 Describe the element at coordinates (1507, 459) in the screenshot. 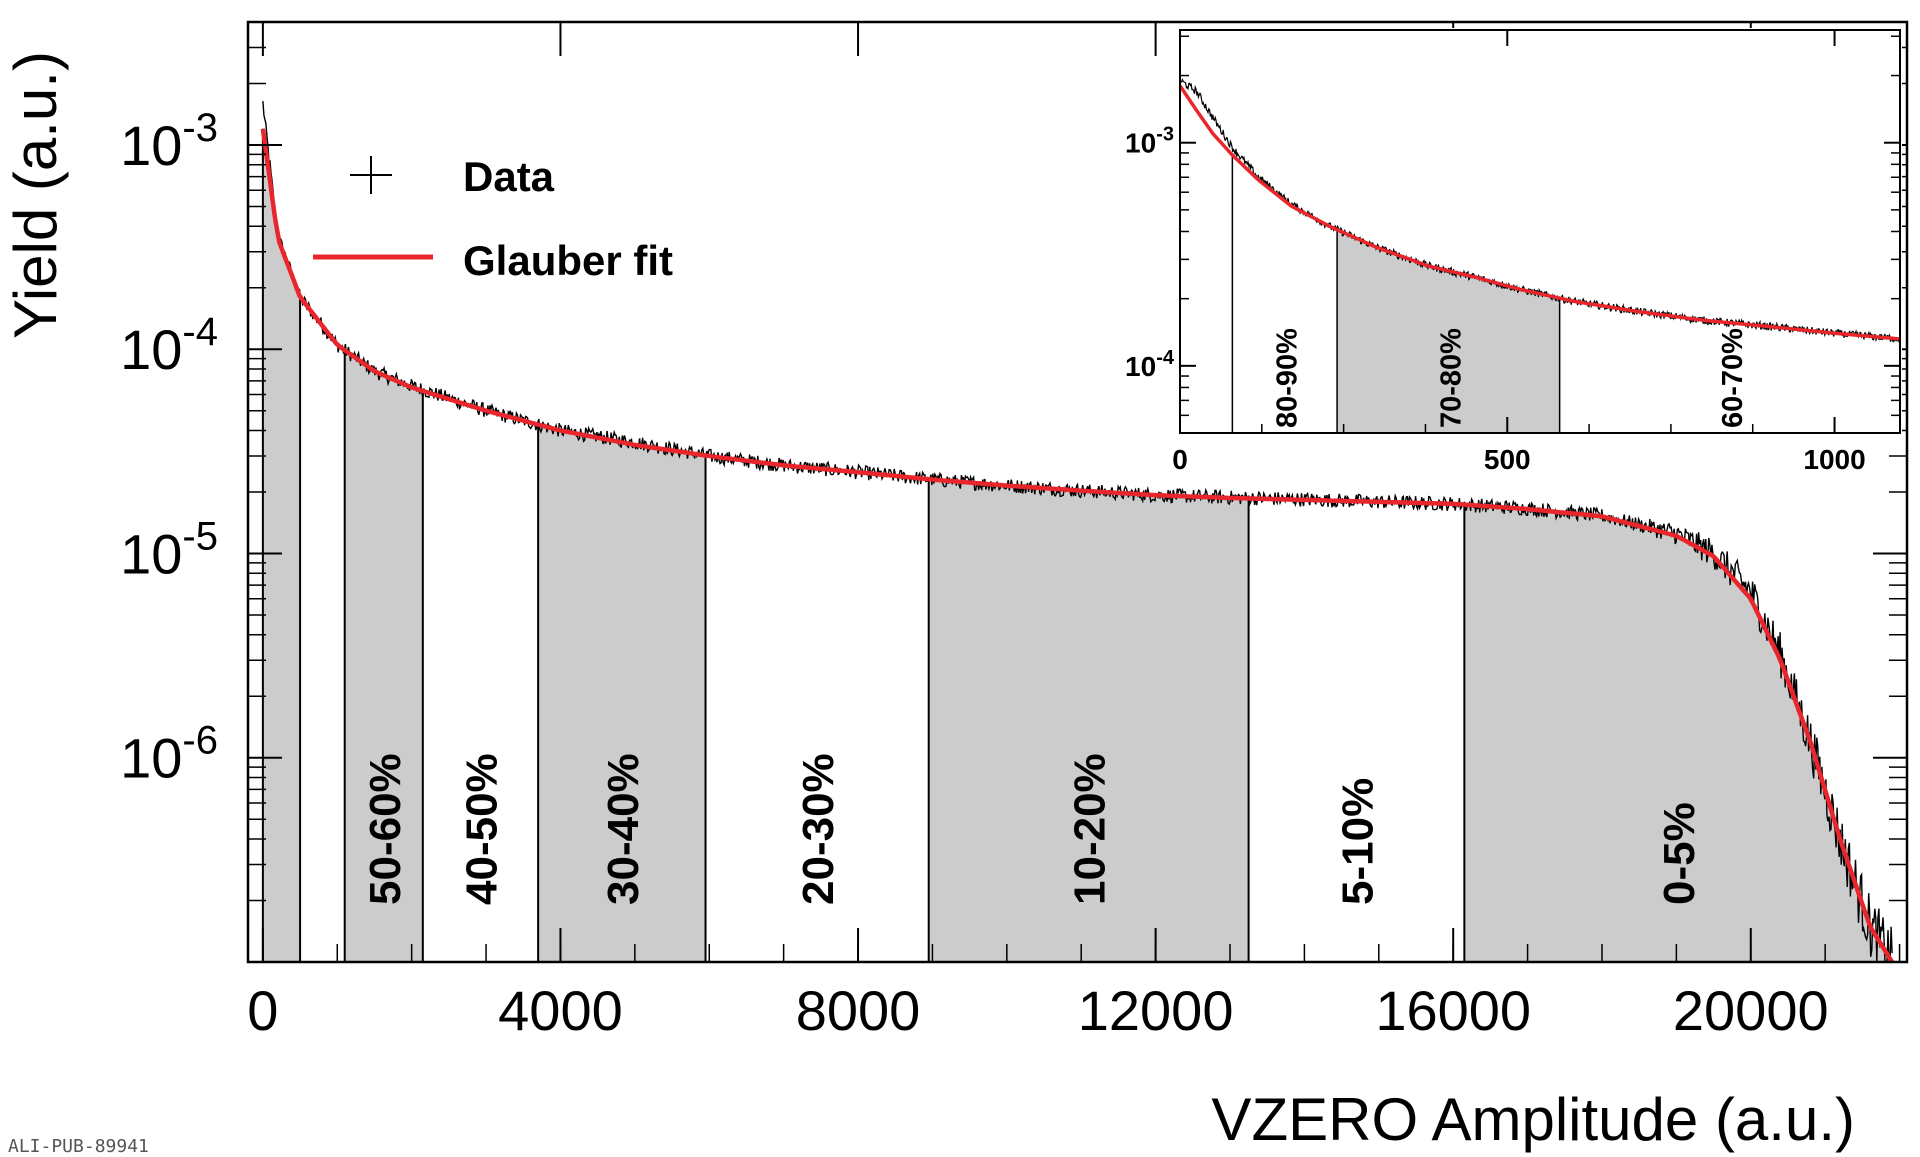

I see `x-tick-label: 500` at that location.